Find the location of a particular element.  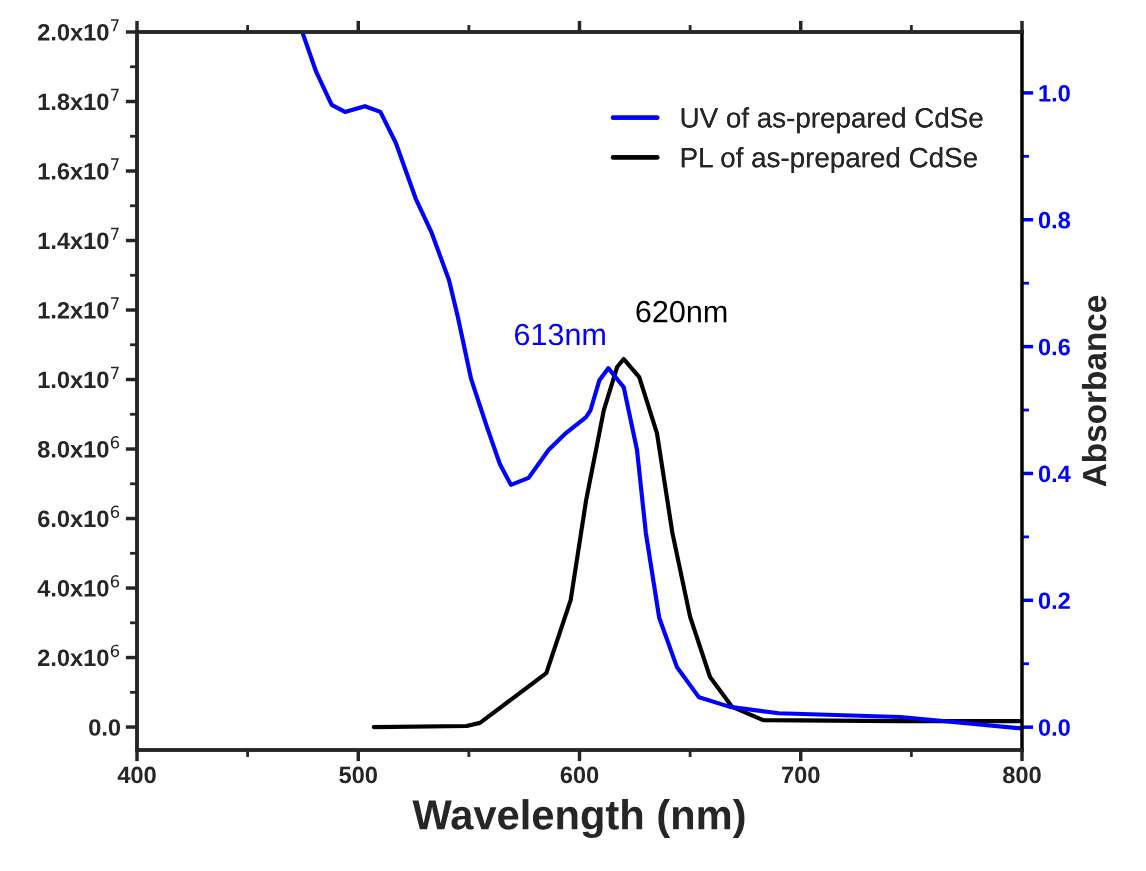

y-tick-label: 1.4x10$^{7}$ is located at coordinates (78, 238).